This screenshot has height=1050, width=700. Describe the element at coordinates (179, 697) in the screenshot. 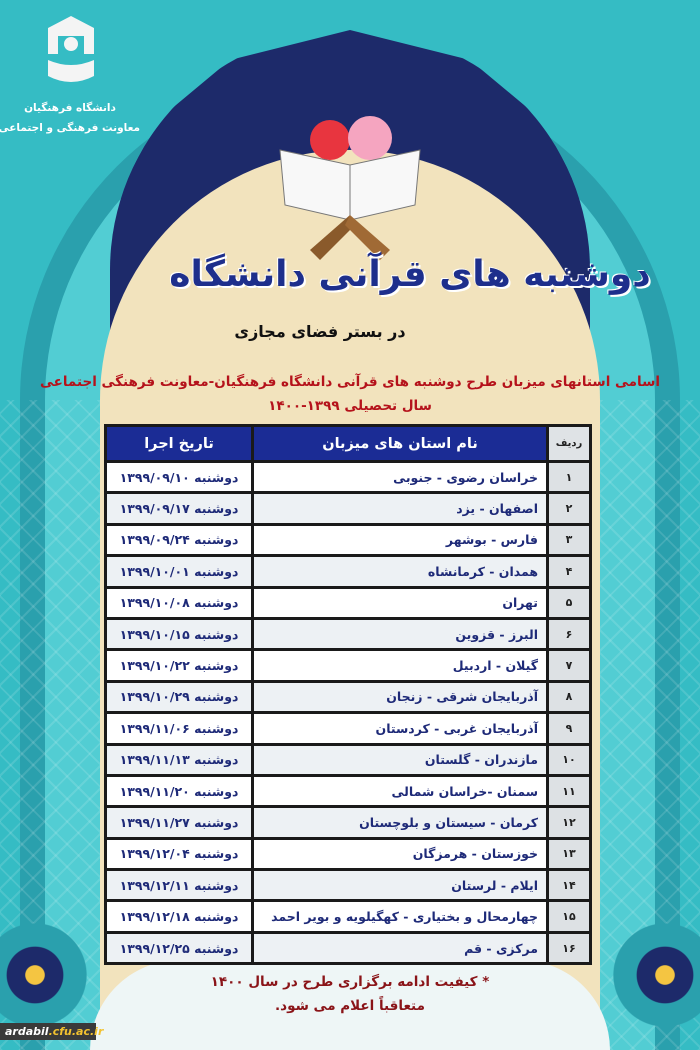

I see `event-date: دوشنبه ۱۳۹۹/۱۰/۲۹` at that location.